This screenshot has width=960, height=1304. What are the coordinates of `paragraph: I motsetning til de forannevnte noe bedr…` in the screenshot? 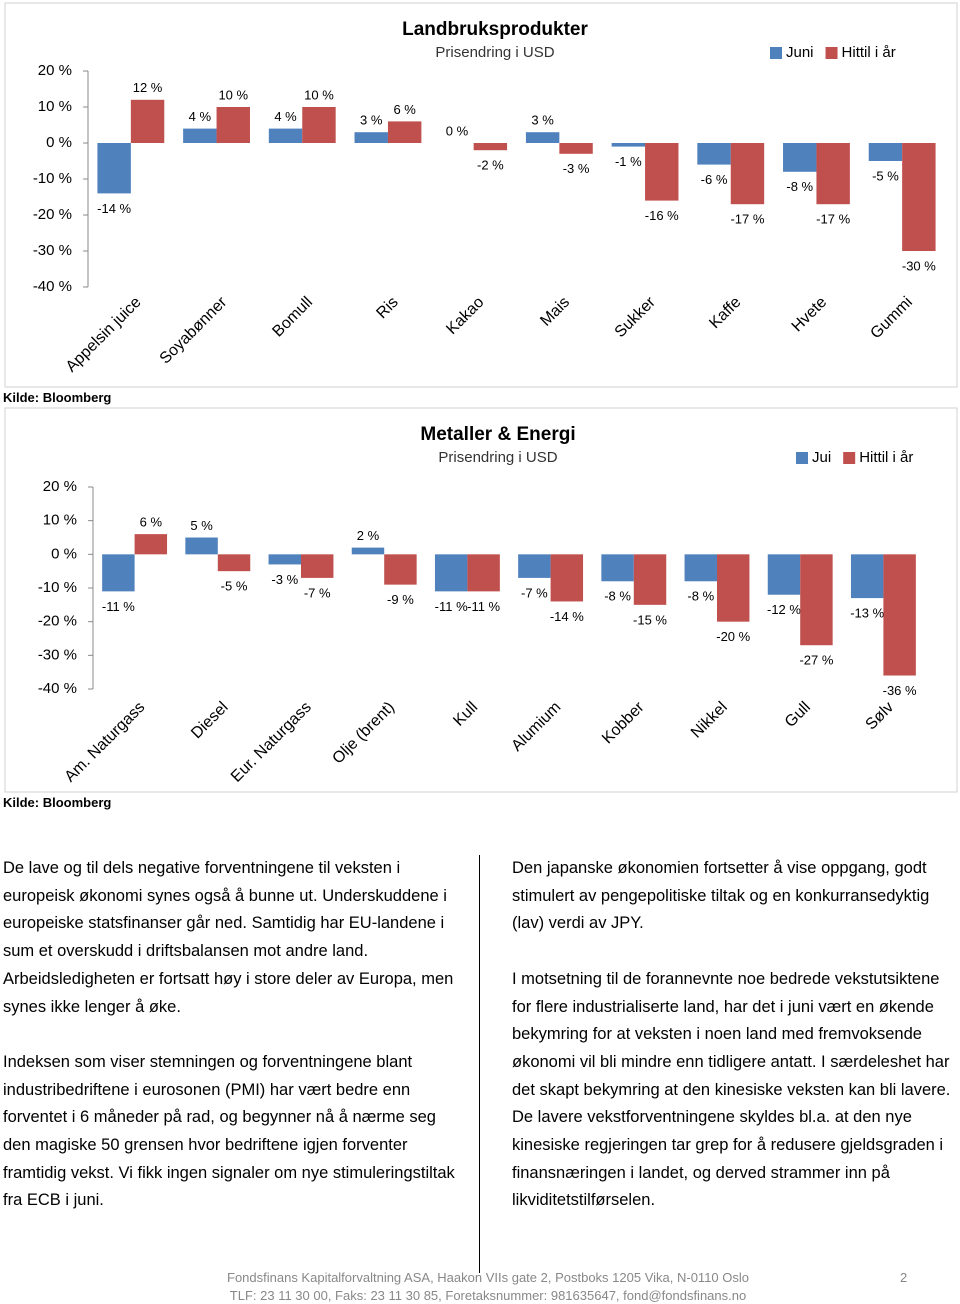 It's located at (731, 1089).